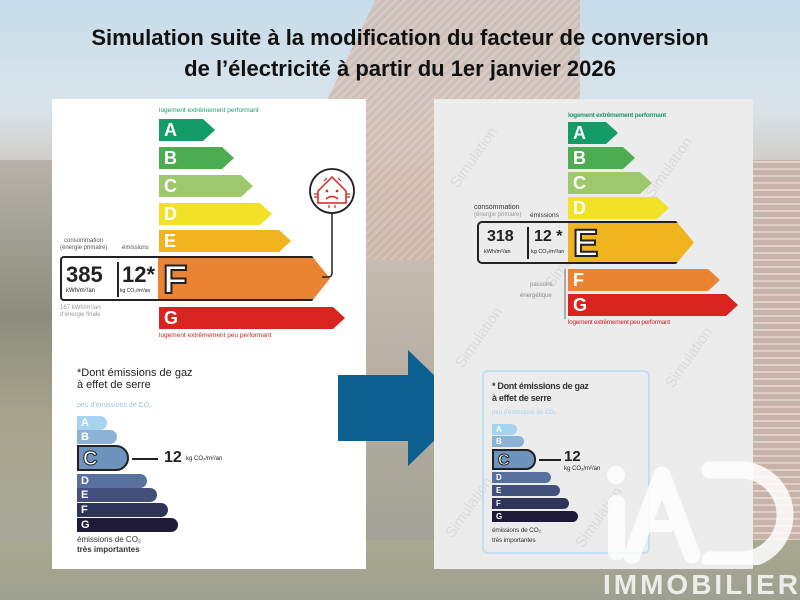 The image size is (800, 600). What do you see at coordinates (244, 278) in the screenshot?
I see `energy-class-f-current: F` at bounding box center [244, 278].